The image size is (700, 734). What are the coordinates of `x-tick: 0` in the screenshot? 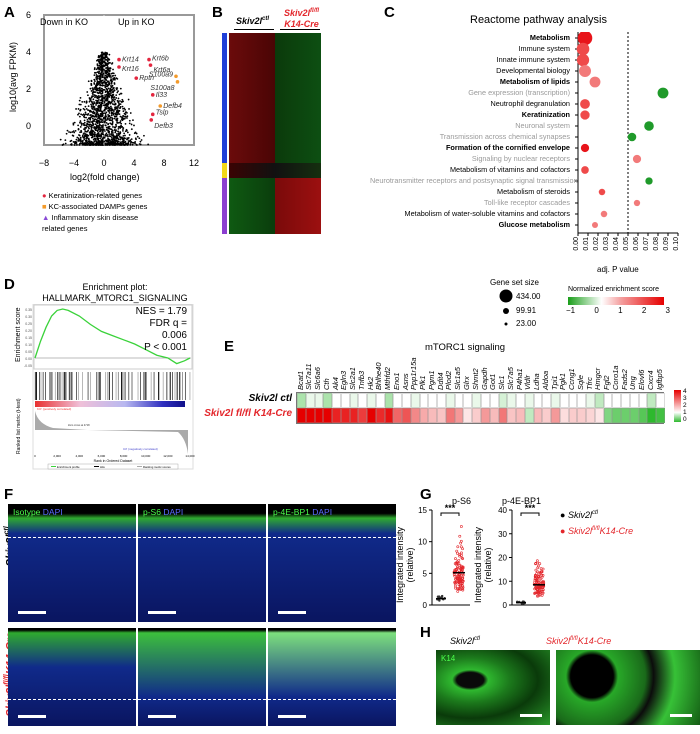 It's located at (35, 456).